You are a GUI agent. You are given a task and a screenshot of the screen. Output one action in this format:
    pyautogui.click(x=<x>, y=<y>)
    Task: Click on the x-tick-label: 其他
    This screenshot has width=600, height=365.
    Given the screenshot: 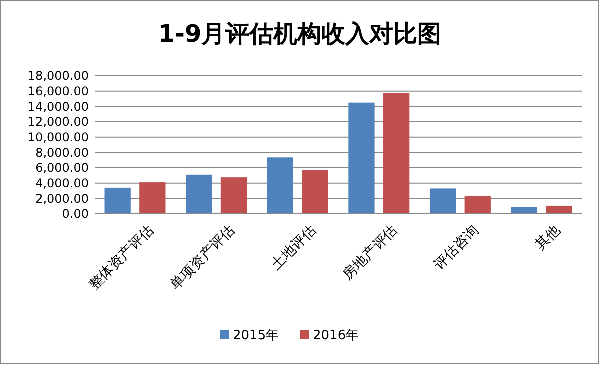 What is the action you would take?
    pyautogui.click(x=548, y=238)
    